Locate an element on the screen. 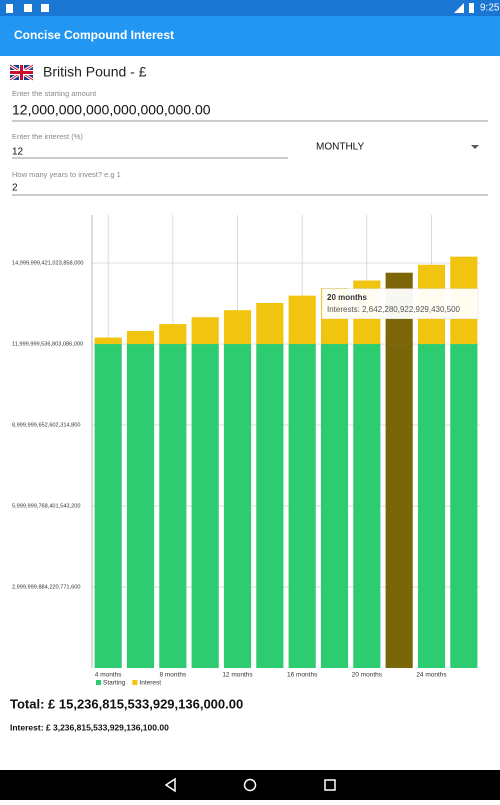 The height and width of the screenshot is (805, 500). interest-input: 12 is located at coordinates (18, 152).